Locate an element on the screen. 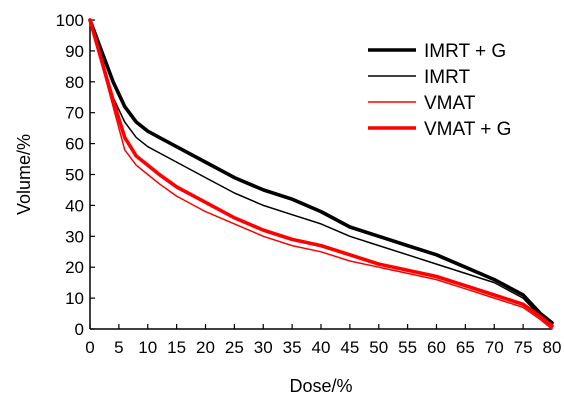  x-tick-label: 80 is located at coordinates (552, 347).